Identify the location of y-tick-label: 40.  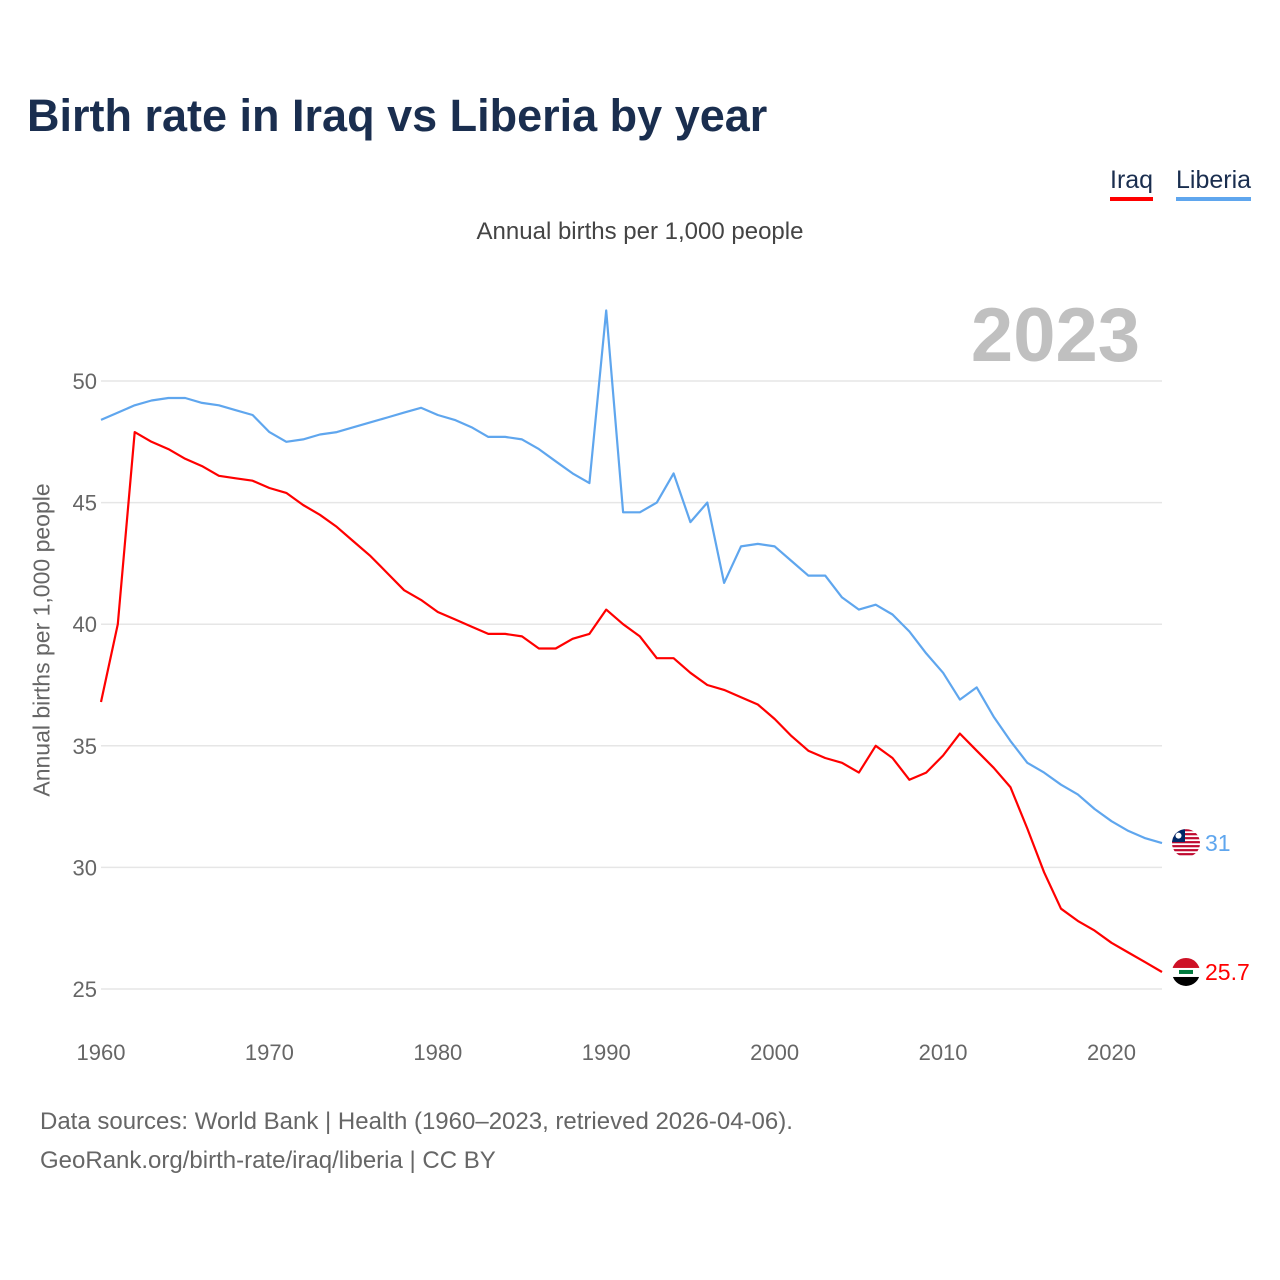
(85, 624).